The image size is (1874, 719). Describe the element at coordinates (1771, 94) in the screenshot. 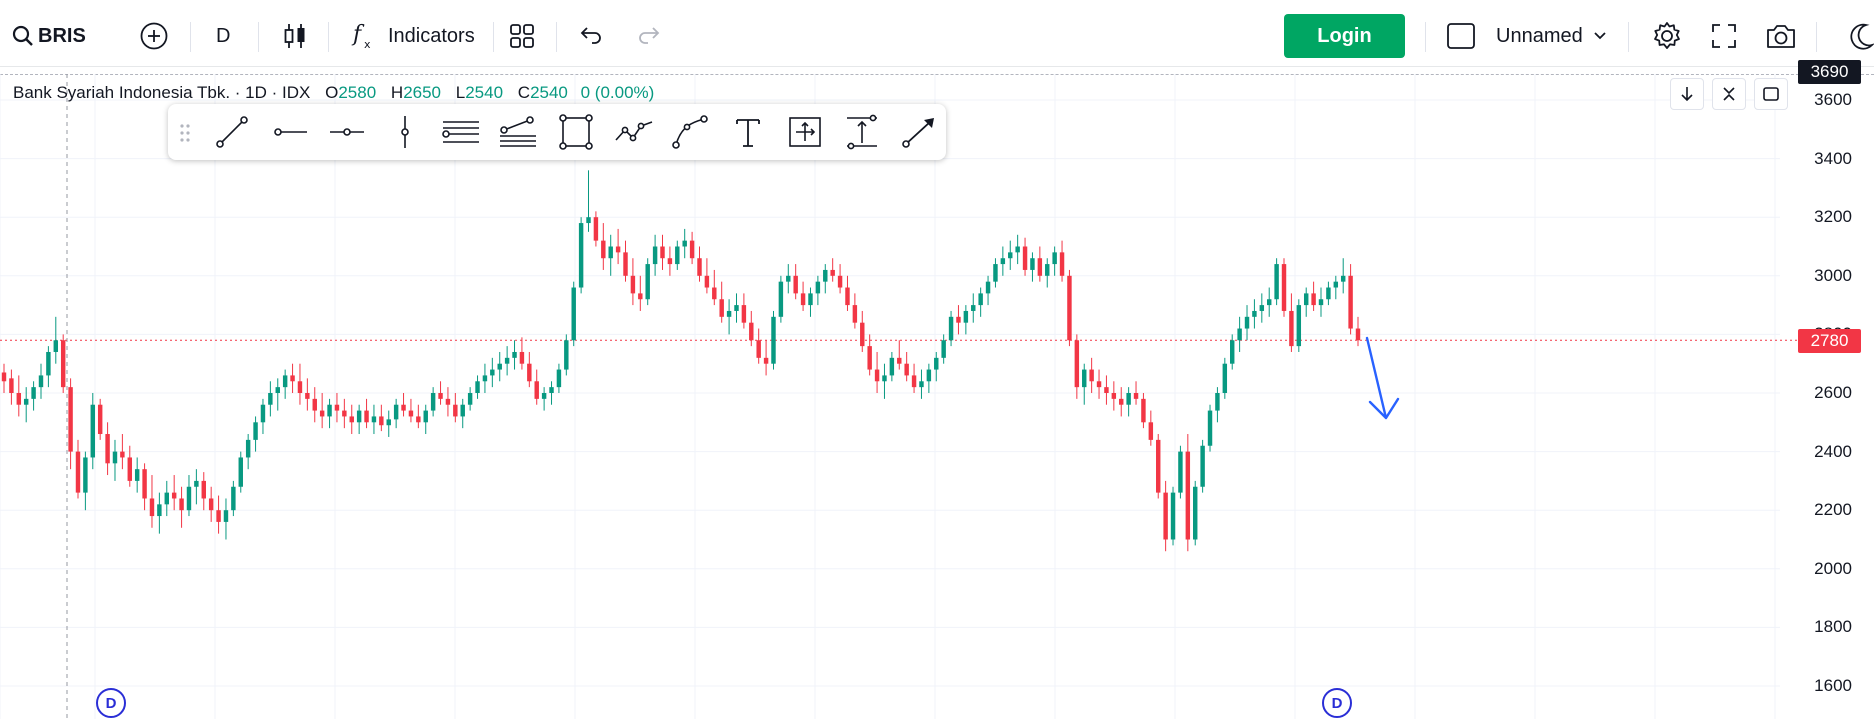

I see `maximize-pane-button` at that location.